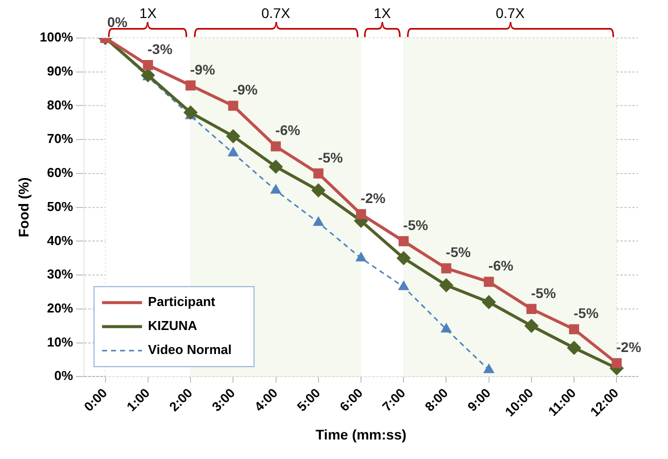  What do you see at coordinates (190, 350) in the screenshot?
I see `legend-label: Video Normal` at bounding box center [190, 350].